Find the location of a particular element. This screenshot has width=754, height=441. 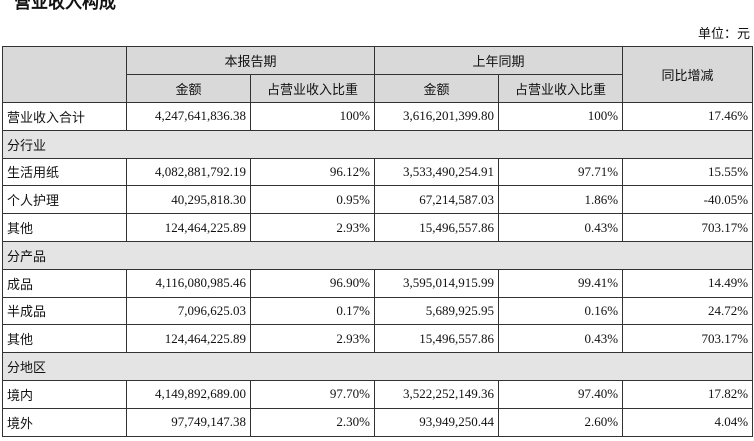

row-label: 境外 is located at coordinates (64, 422).